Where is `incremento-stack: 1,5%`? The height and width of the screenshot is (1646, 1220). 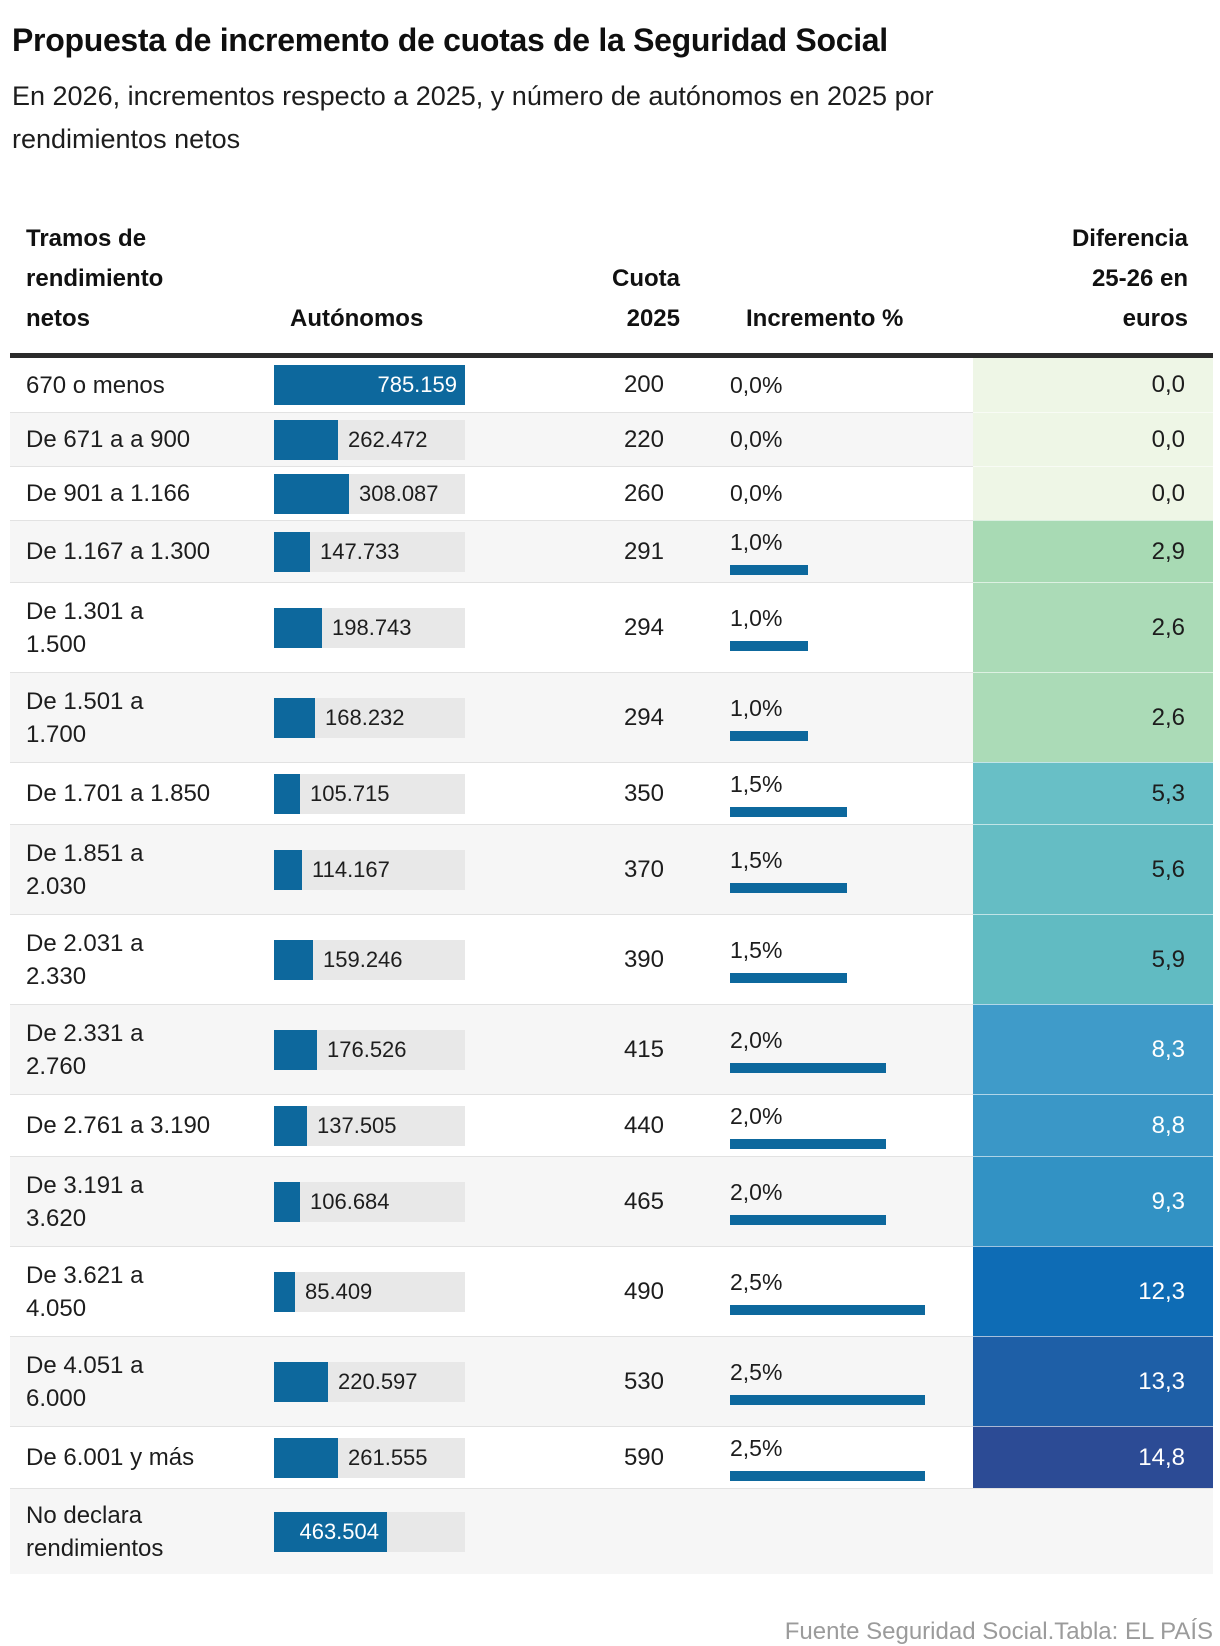 incremento-stack: 1,5% is located at coordinates (830, 794).